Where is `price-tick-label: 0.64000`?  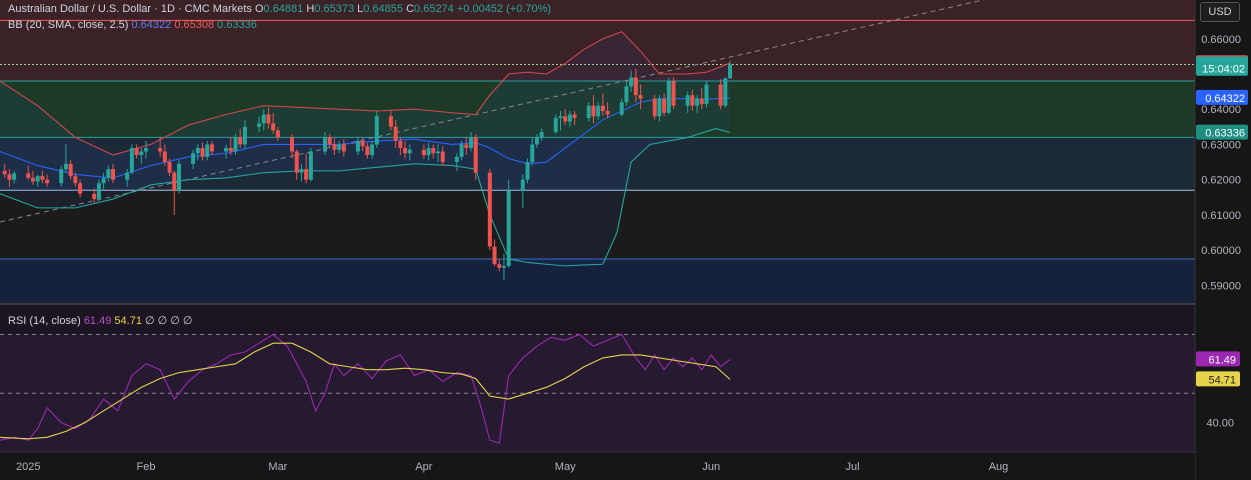
price-tick-label: 0.64000 is located at coordinates (1221, 110).